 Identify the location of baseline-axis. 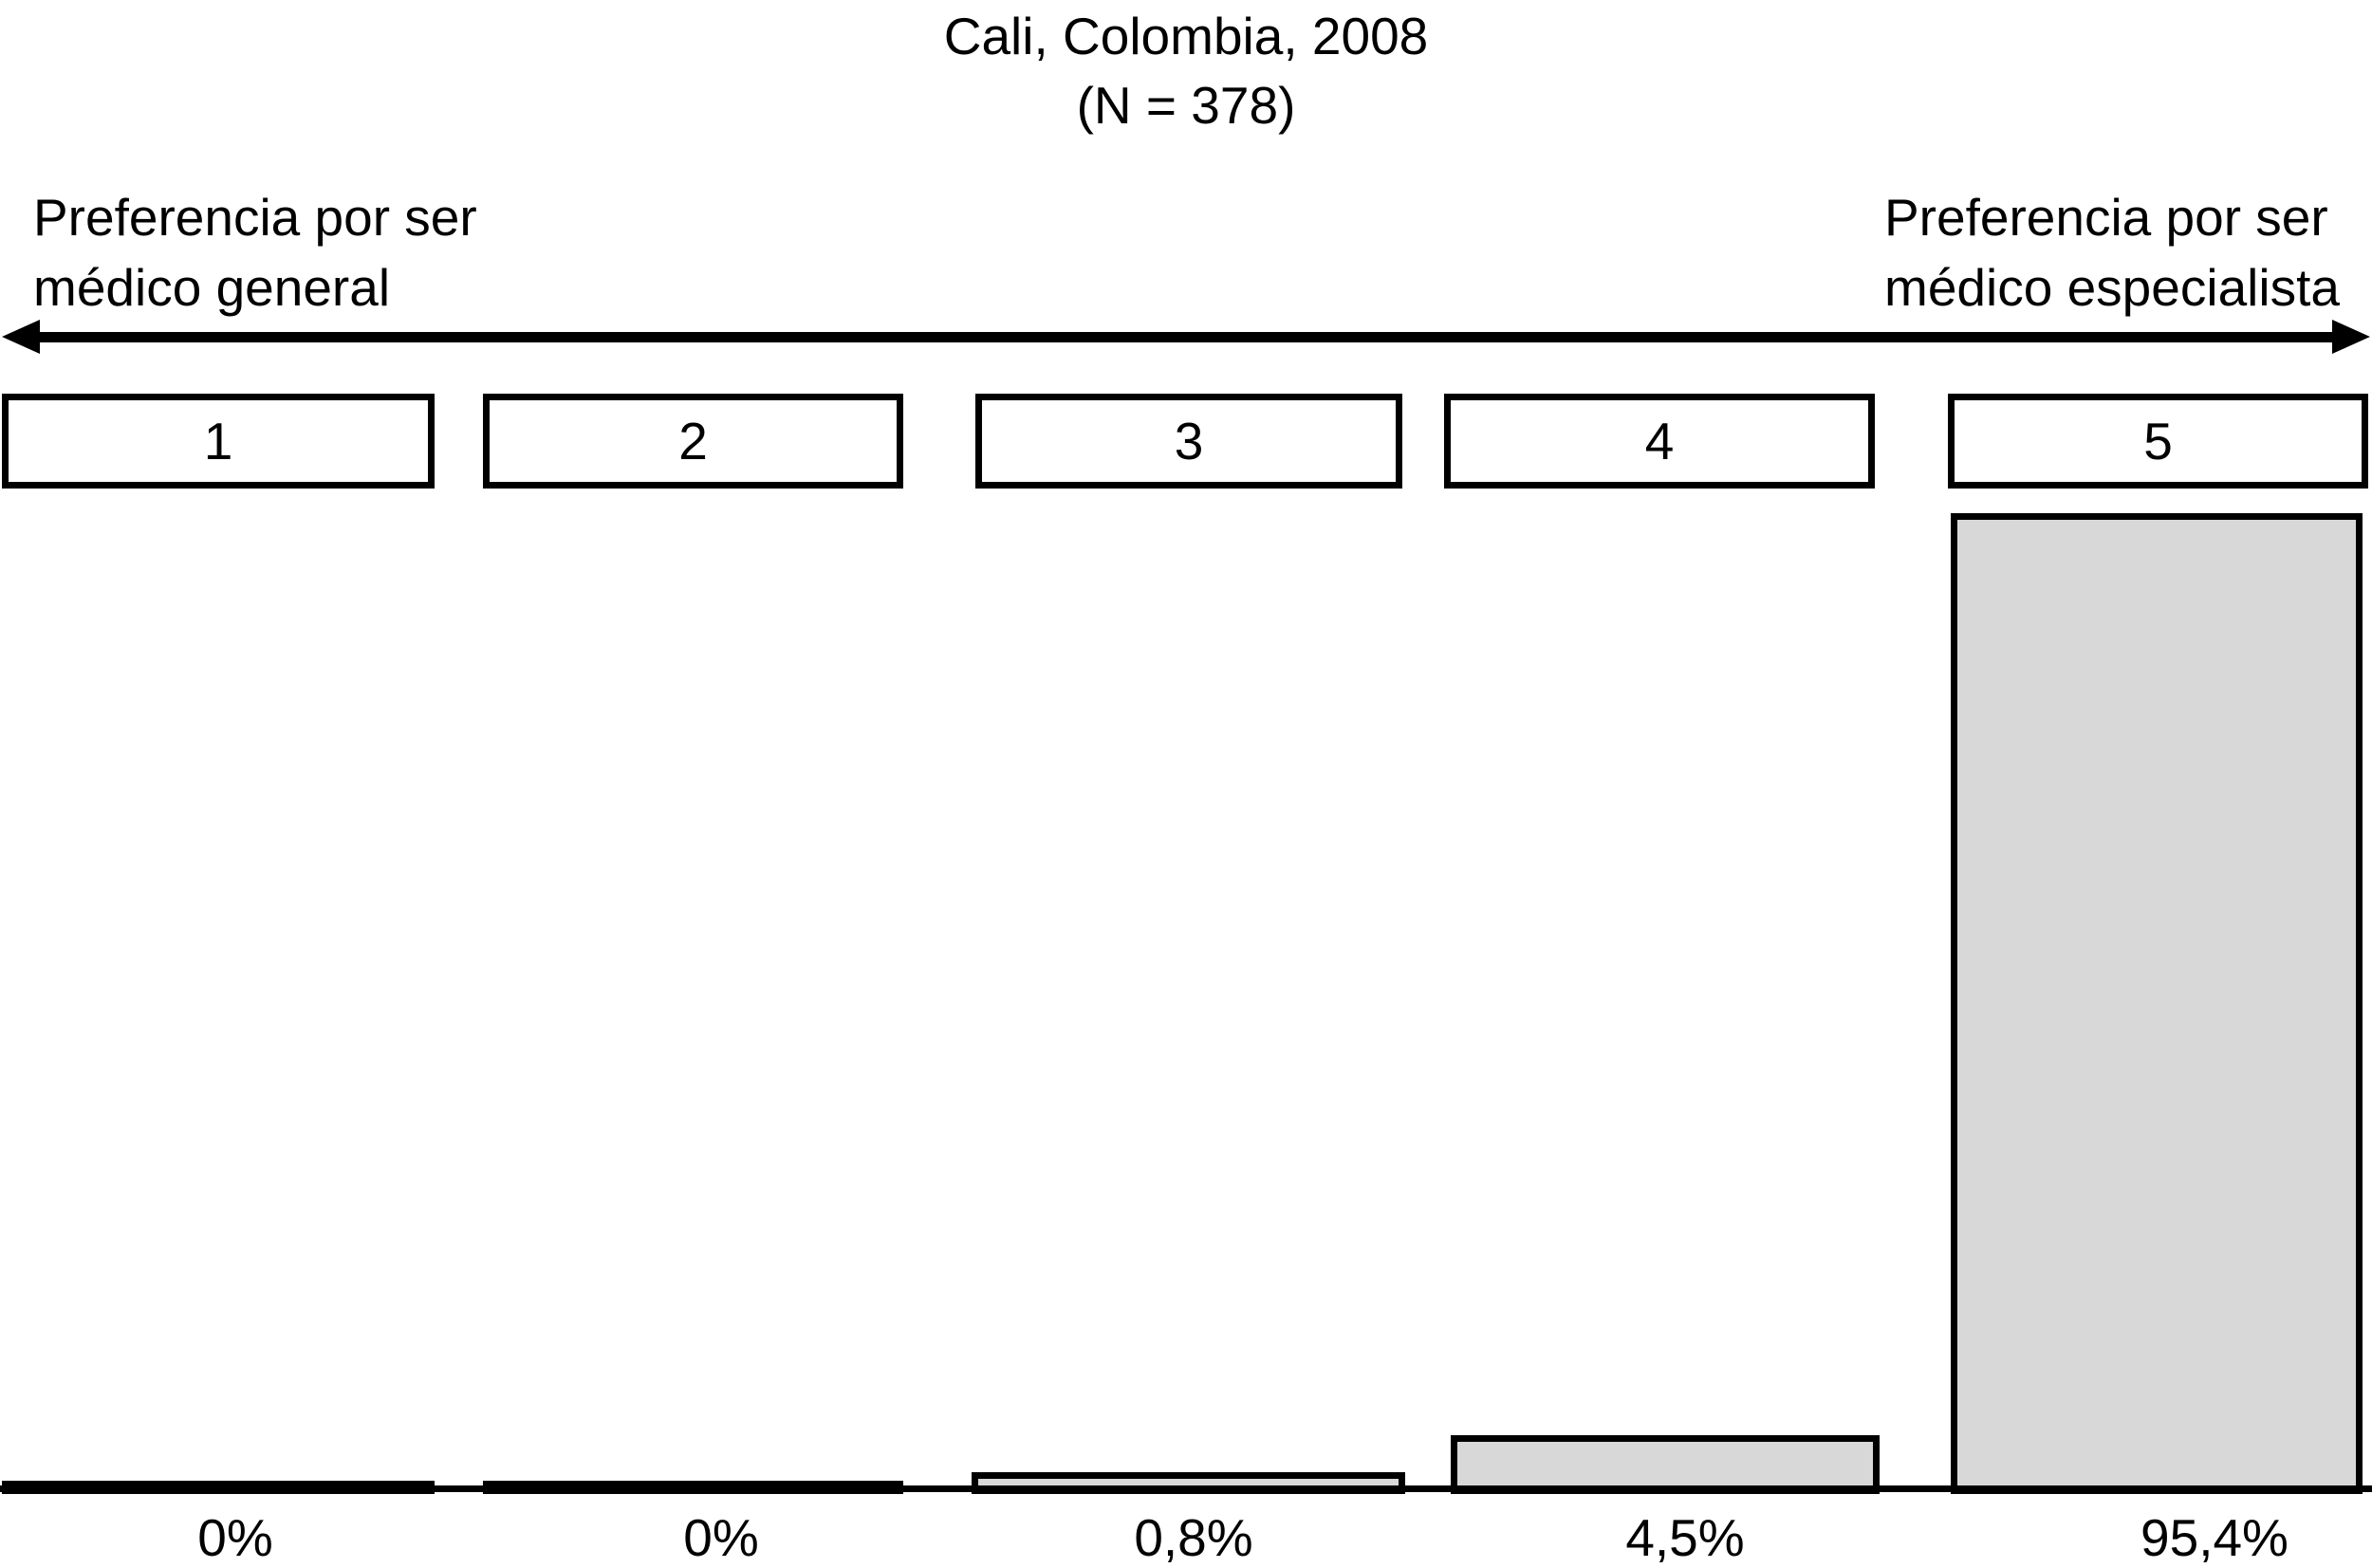
(1186, 1489).